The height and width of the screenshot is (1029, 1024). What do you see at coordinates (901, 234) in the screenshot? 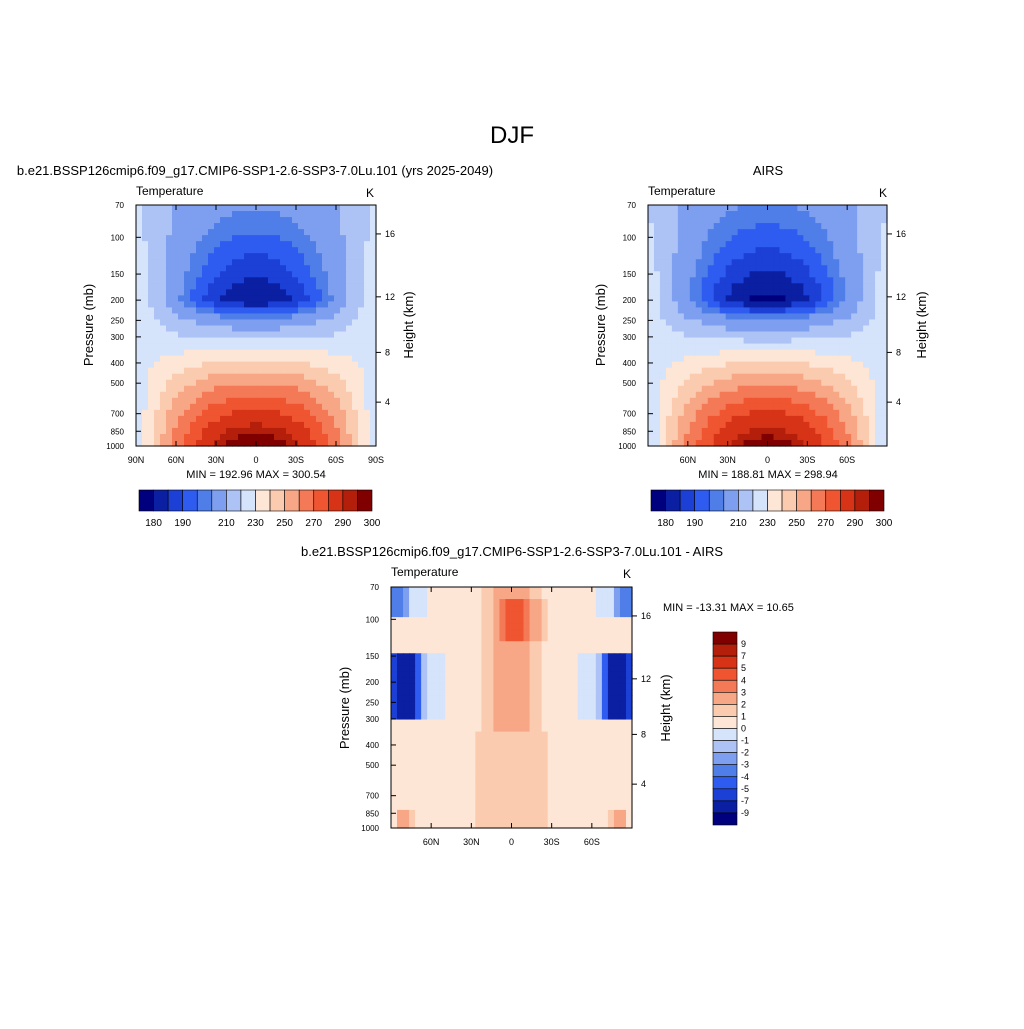
I see `y2-tick-label: 16` at bounding box center [901, 234].